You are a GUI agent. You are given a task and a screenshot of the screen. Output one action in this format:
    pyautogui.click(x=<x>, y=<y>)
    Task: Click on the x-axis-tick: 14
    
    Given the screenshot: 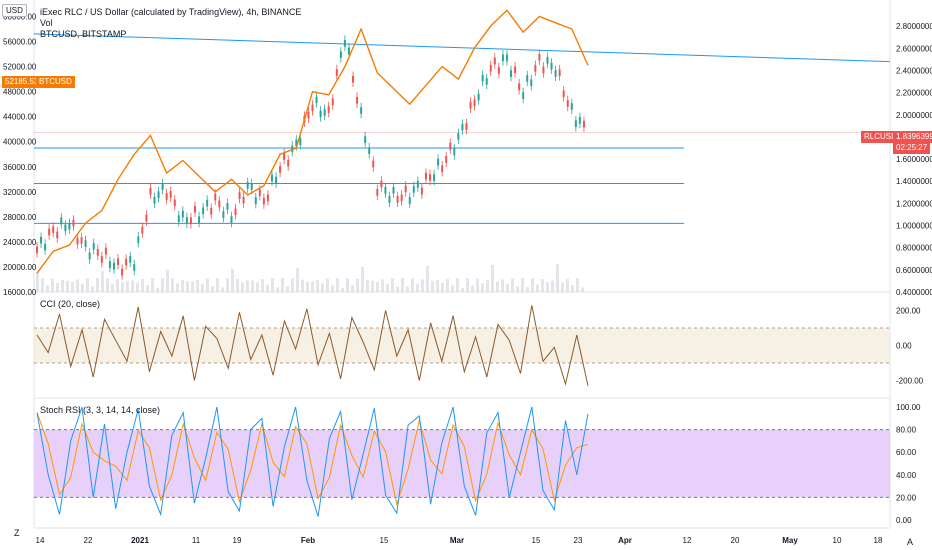 What is the action you would take?
    pyautogui.click(x=40, y=540)
    